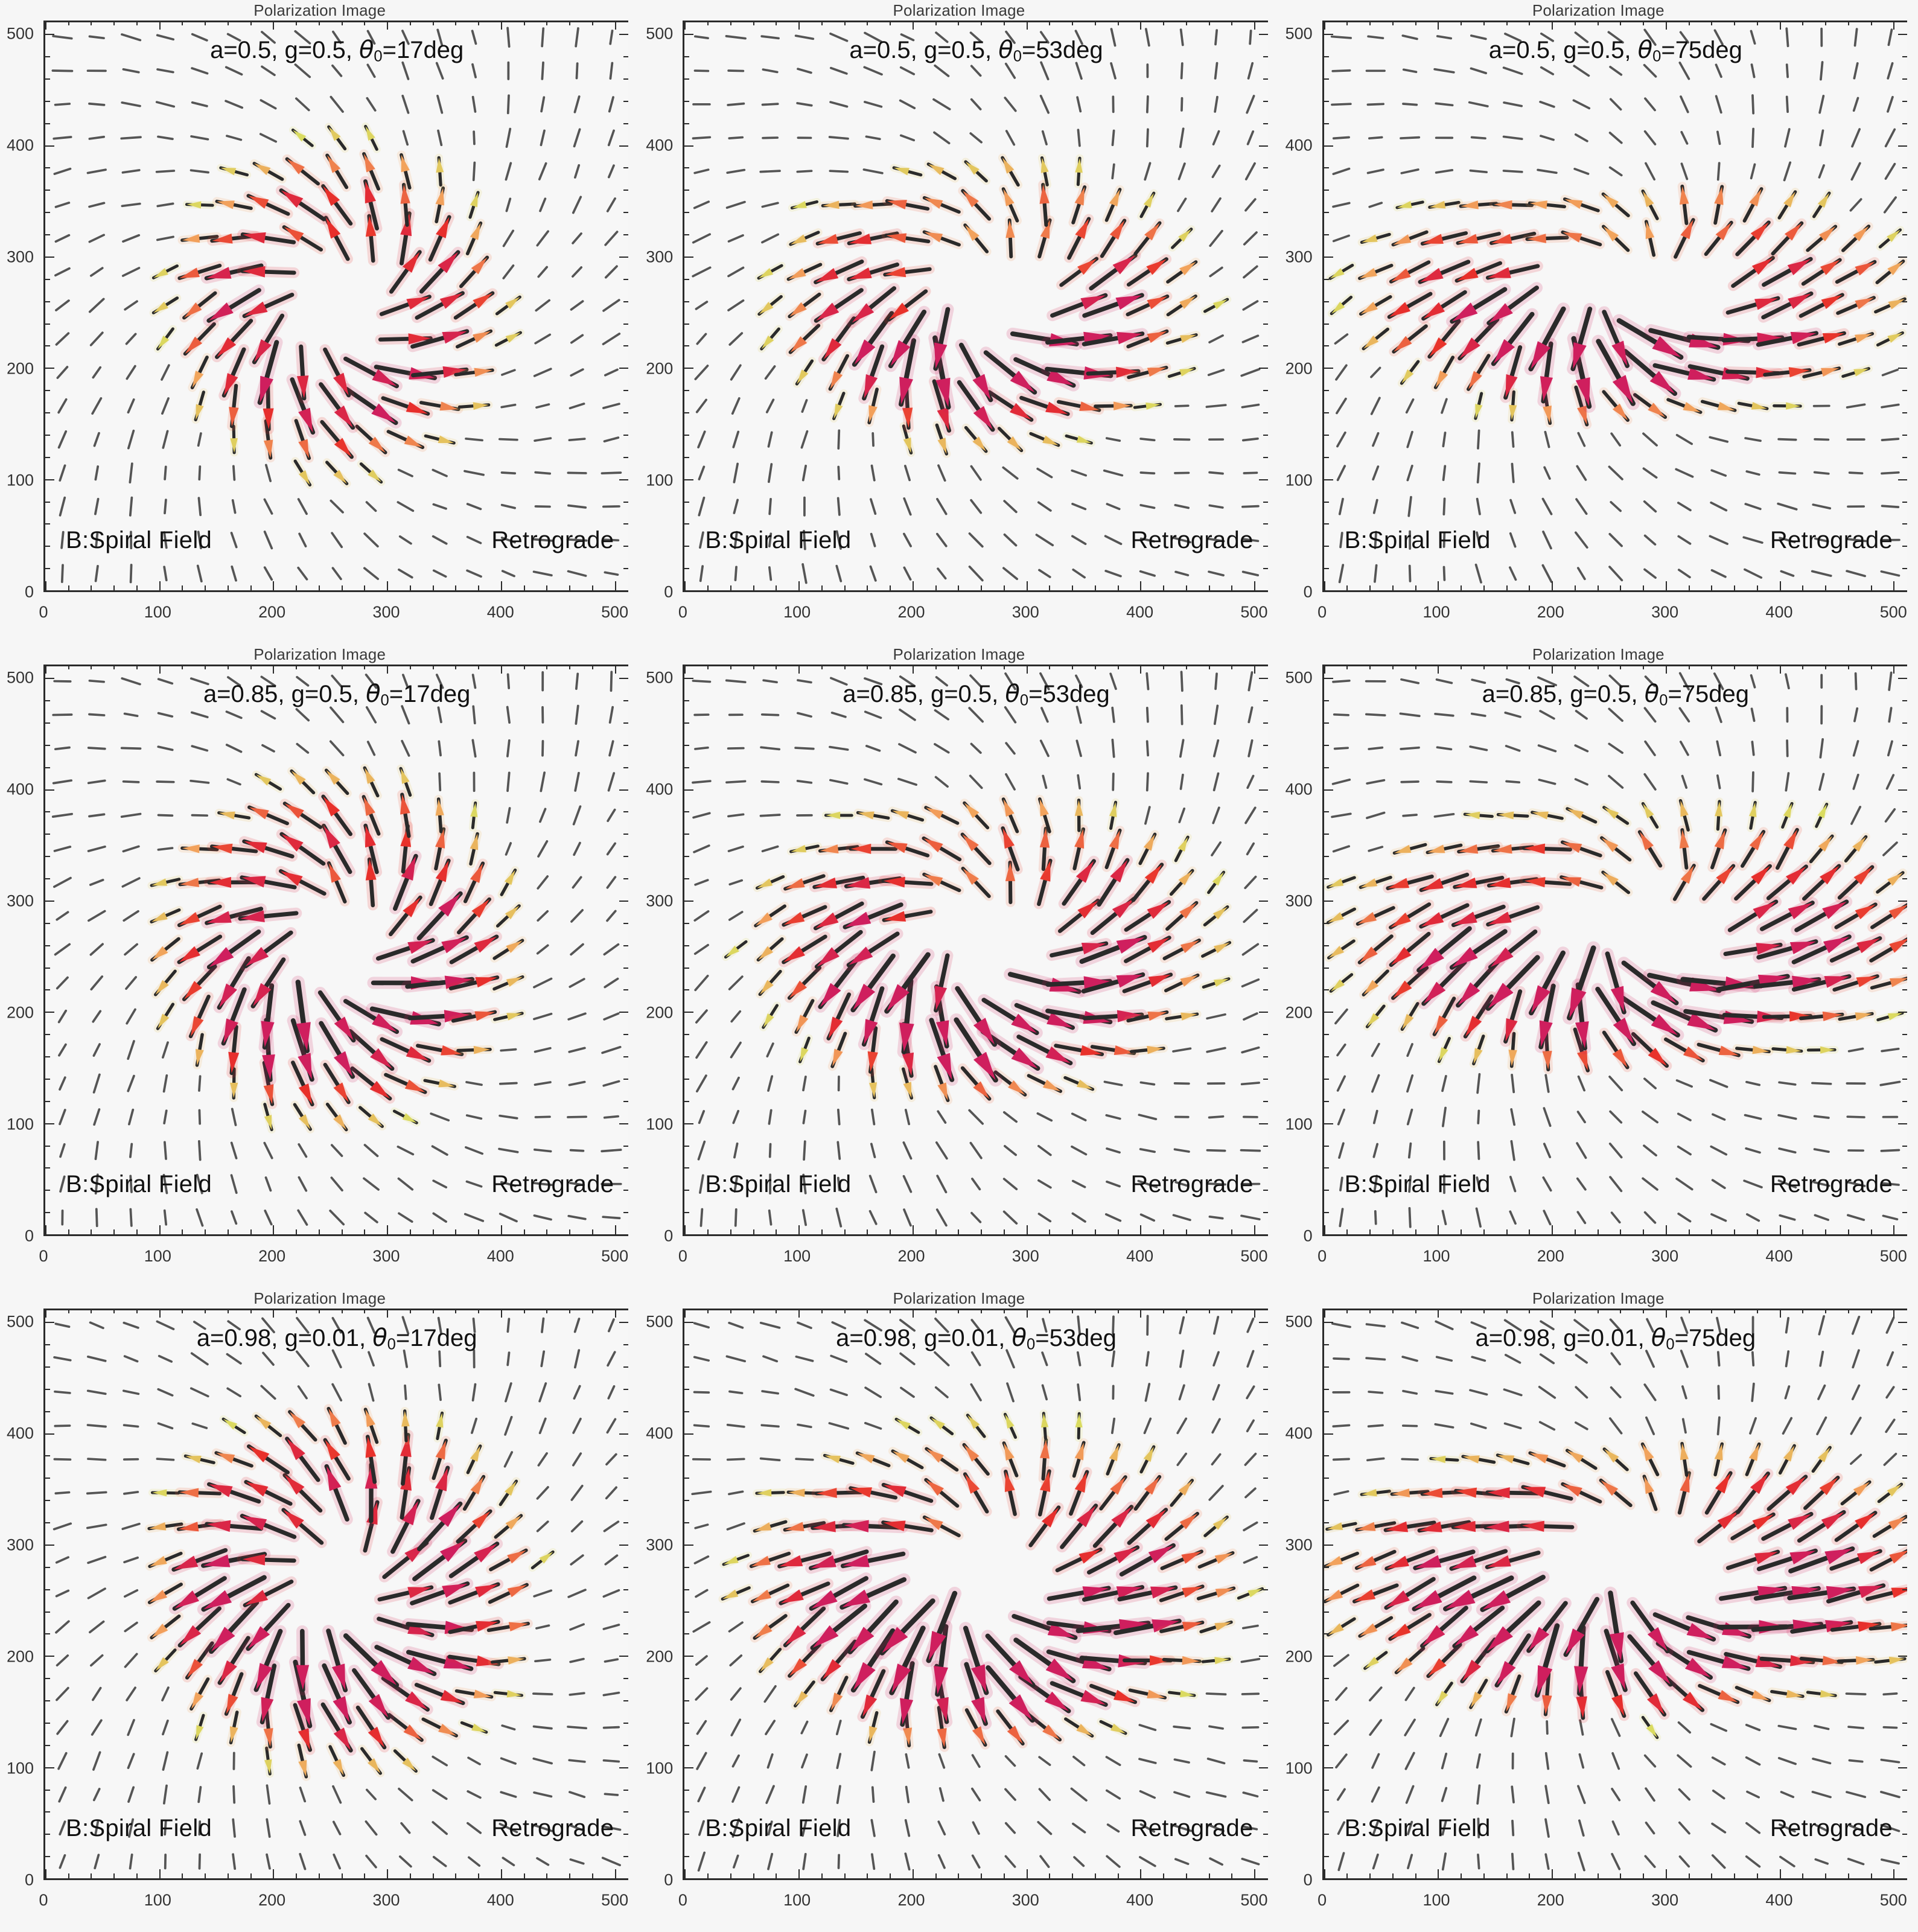 The width and height of the screenshot is (1918, 1932). I want to click on quiver-plot-area, so click(975, 305).